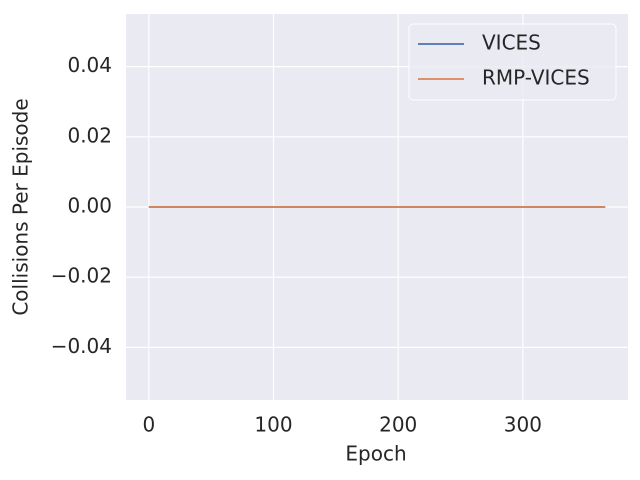 The image size is (640, 480). What do you see at coordinates (536, 78) in the screenshot?
I see `legend-label: RMP-VICES` at bounding box center [536, 78].